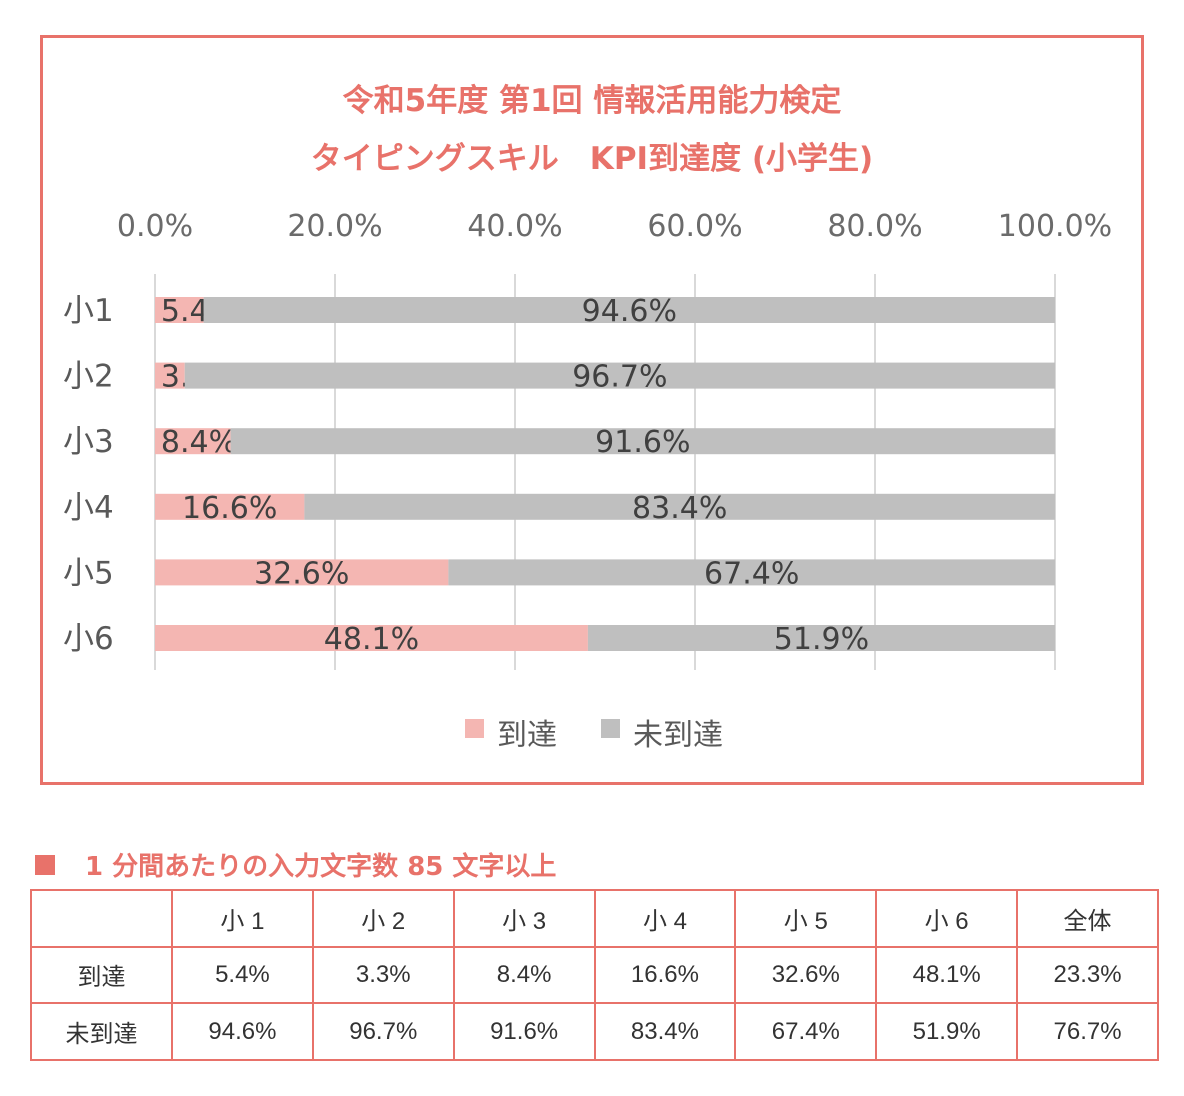  I want to click on x-tick-label: 40.0%, so click(514, 226).